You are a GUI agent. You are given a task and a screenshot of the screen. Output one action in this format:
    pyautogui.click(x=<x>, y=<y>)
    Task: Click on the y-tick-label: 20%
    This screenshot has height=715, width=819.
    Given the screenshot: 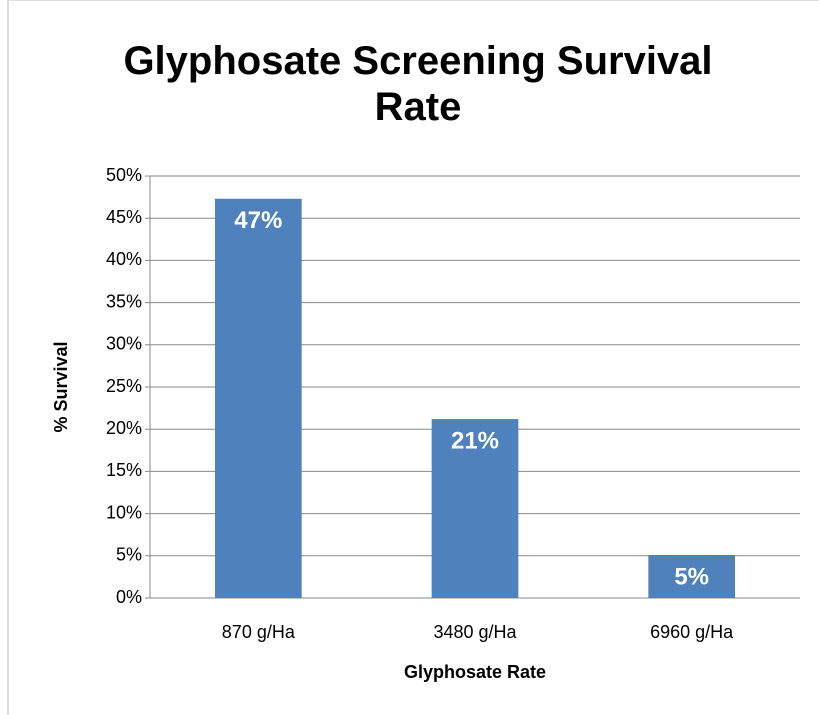 What is the action you would take?
    pyautogui.click(x=124, y=428)
    